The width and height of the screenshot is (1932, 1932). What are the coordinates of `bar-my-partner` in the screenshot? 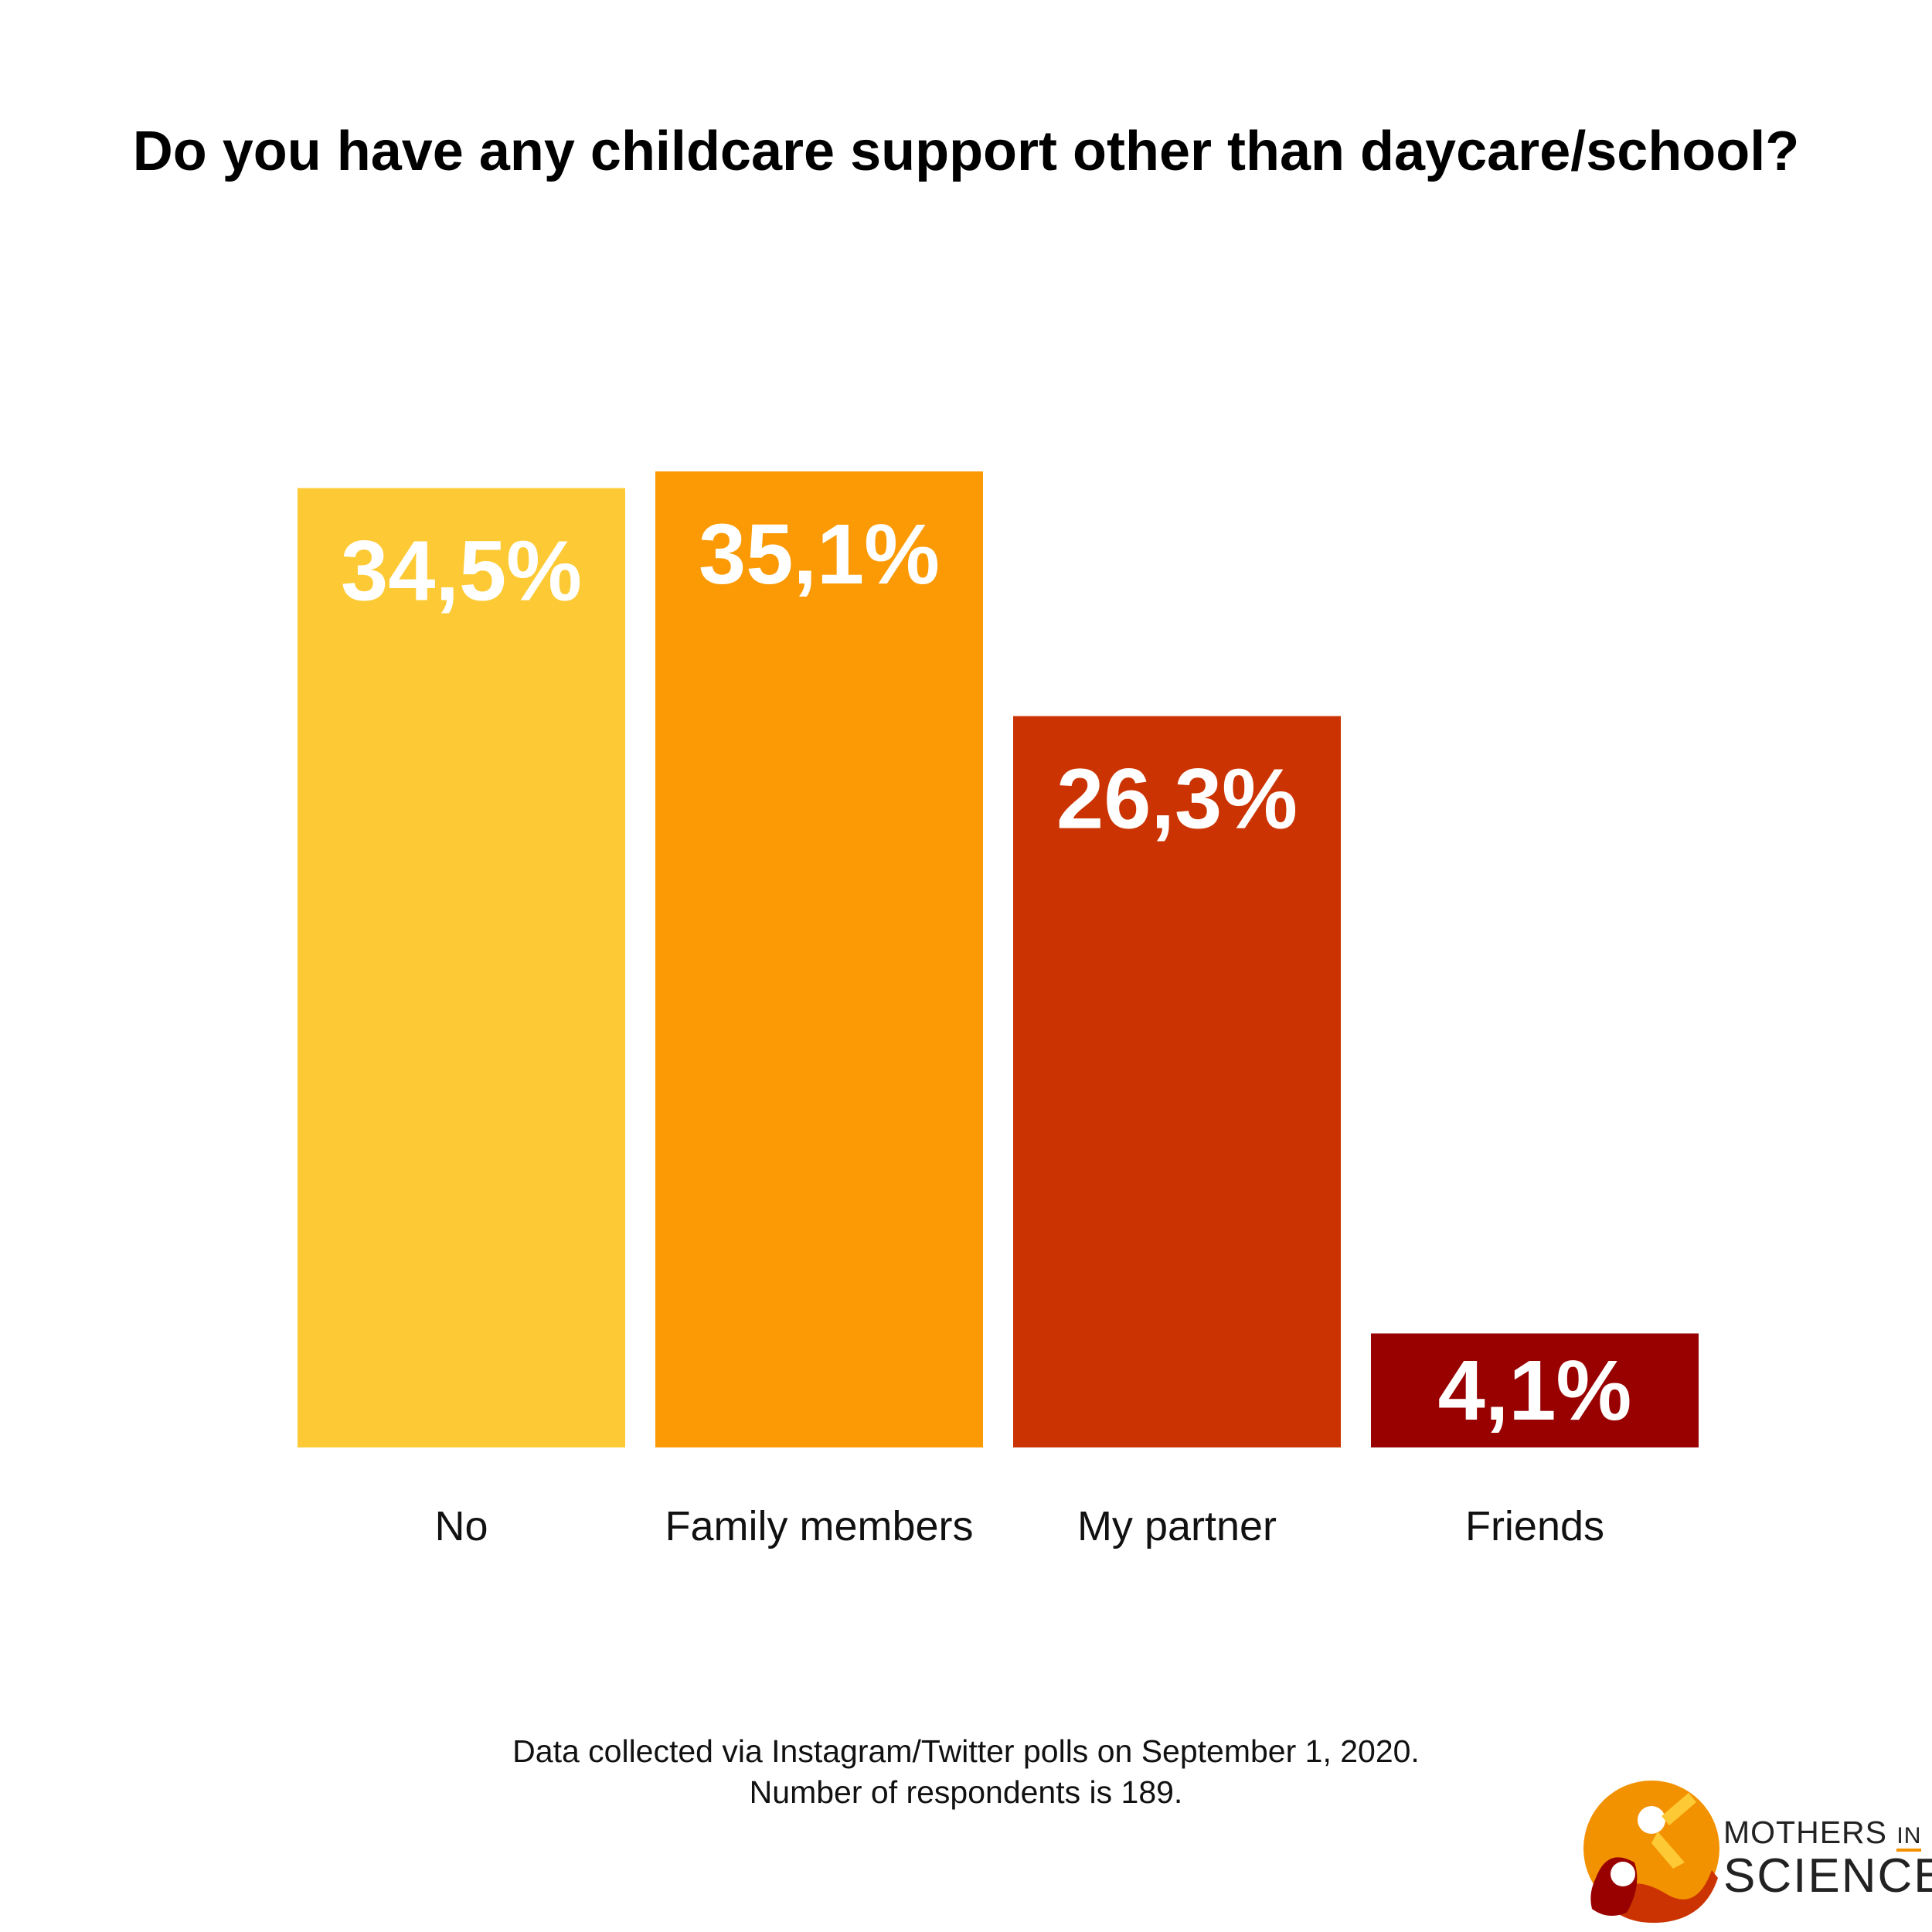 It's located at (1177, 1081).